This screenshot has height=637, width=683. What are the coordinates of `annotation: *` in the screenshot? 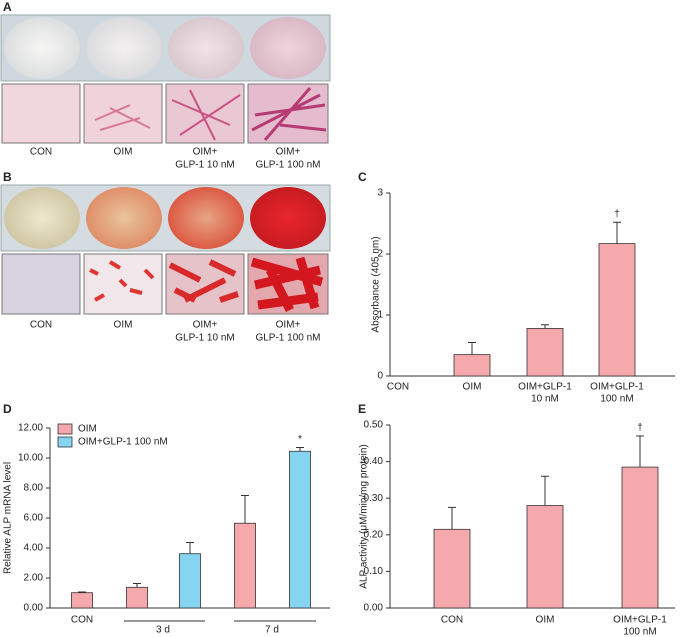 It's located at (300, 439).